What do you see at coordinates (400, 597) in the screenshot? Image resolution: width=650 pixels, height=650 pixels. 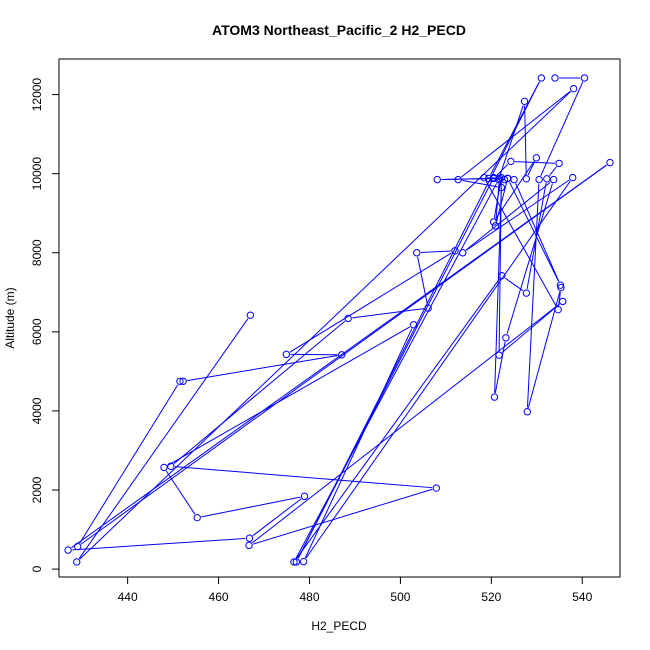 I see `x-tick-label: 500` at bounding box center [400, 597].